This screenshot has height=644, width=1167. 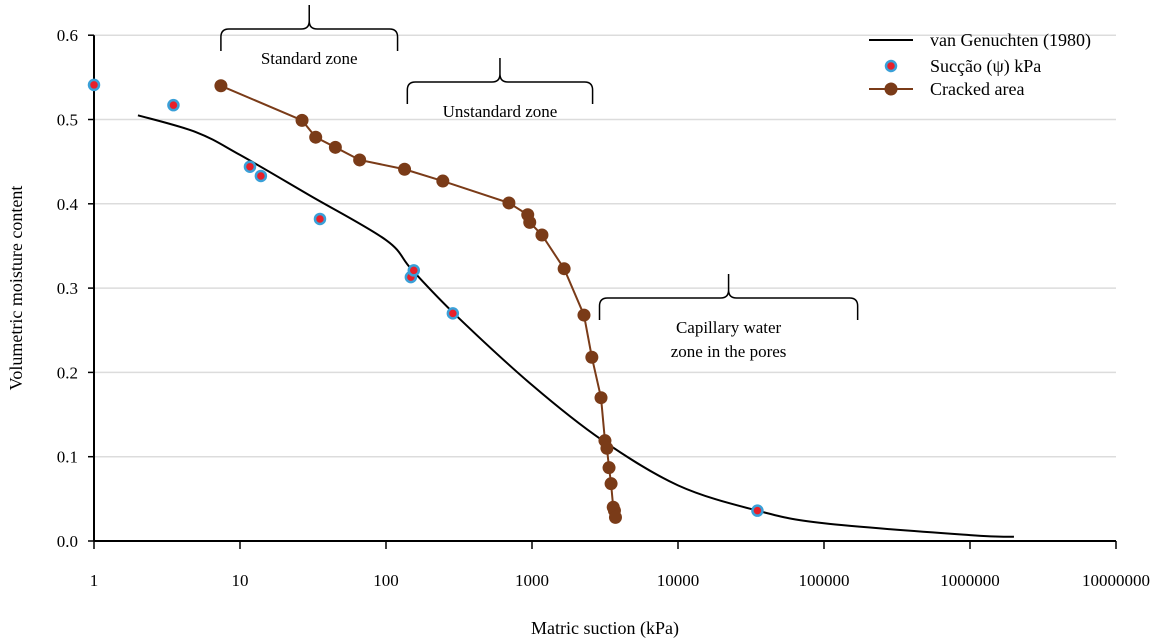 I want to click on y-tick-label: 0.1, so click(x=67, y=457).